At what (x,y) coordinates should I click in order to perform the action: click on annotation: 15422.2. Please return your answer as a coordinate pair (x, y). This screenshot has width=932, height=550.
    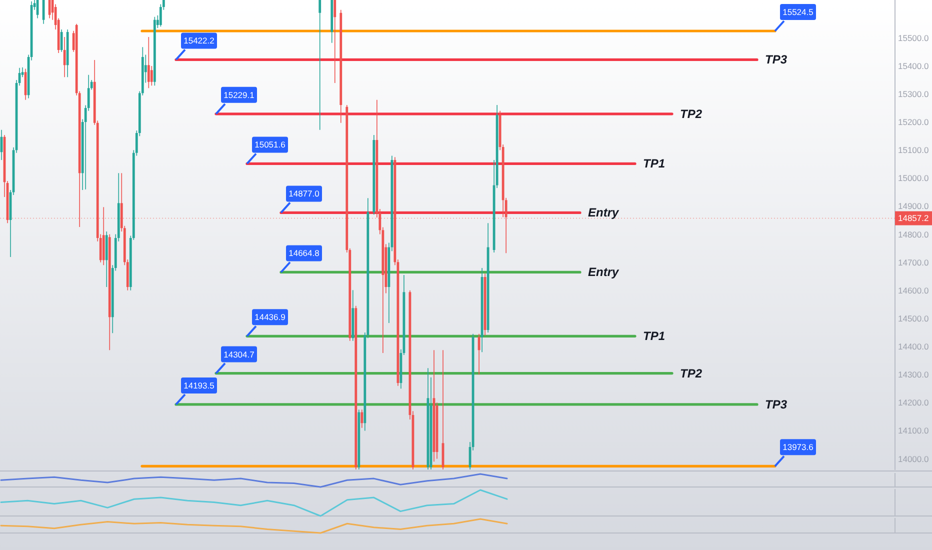
    Looking at the image, I should click on (199, 41).